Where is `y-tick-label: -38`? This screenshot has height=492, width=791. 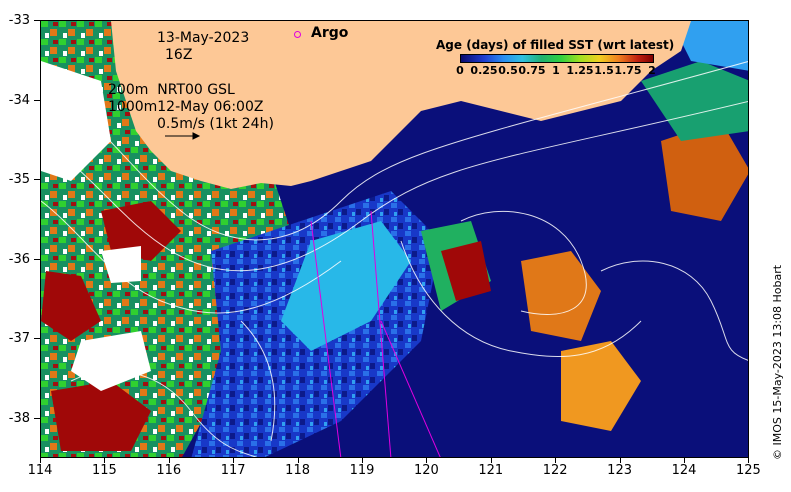 y-tick-label: -38 is located at coordinates (19, 418).